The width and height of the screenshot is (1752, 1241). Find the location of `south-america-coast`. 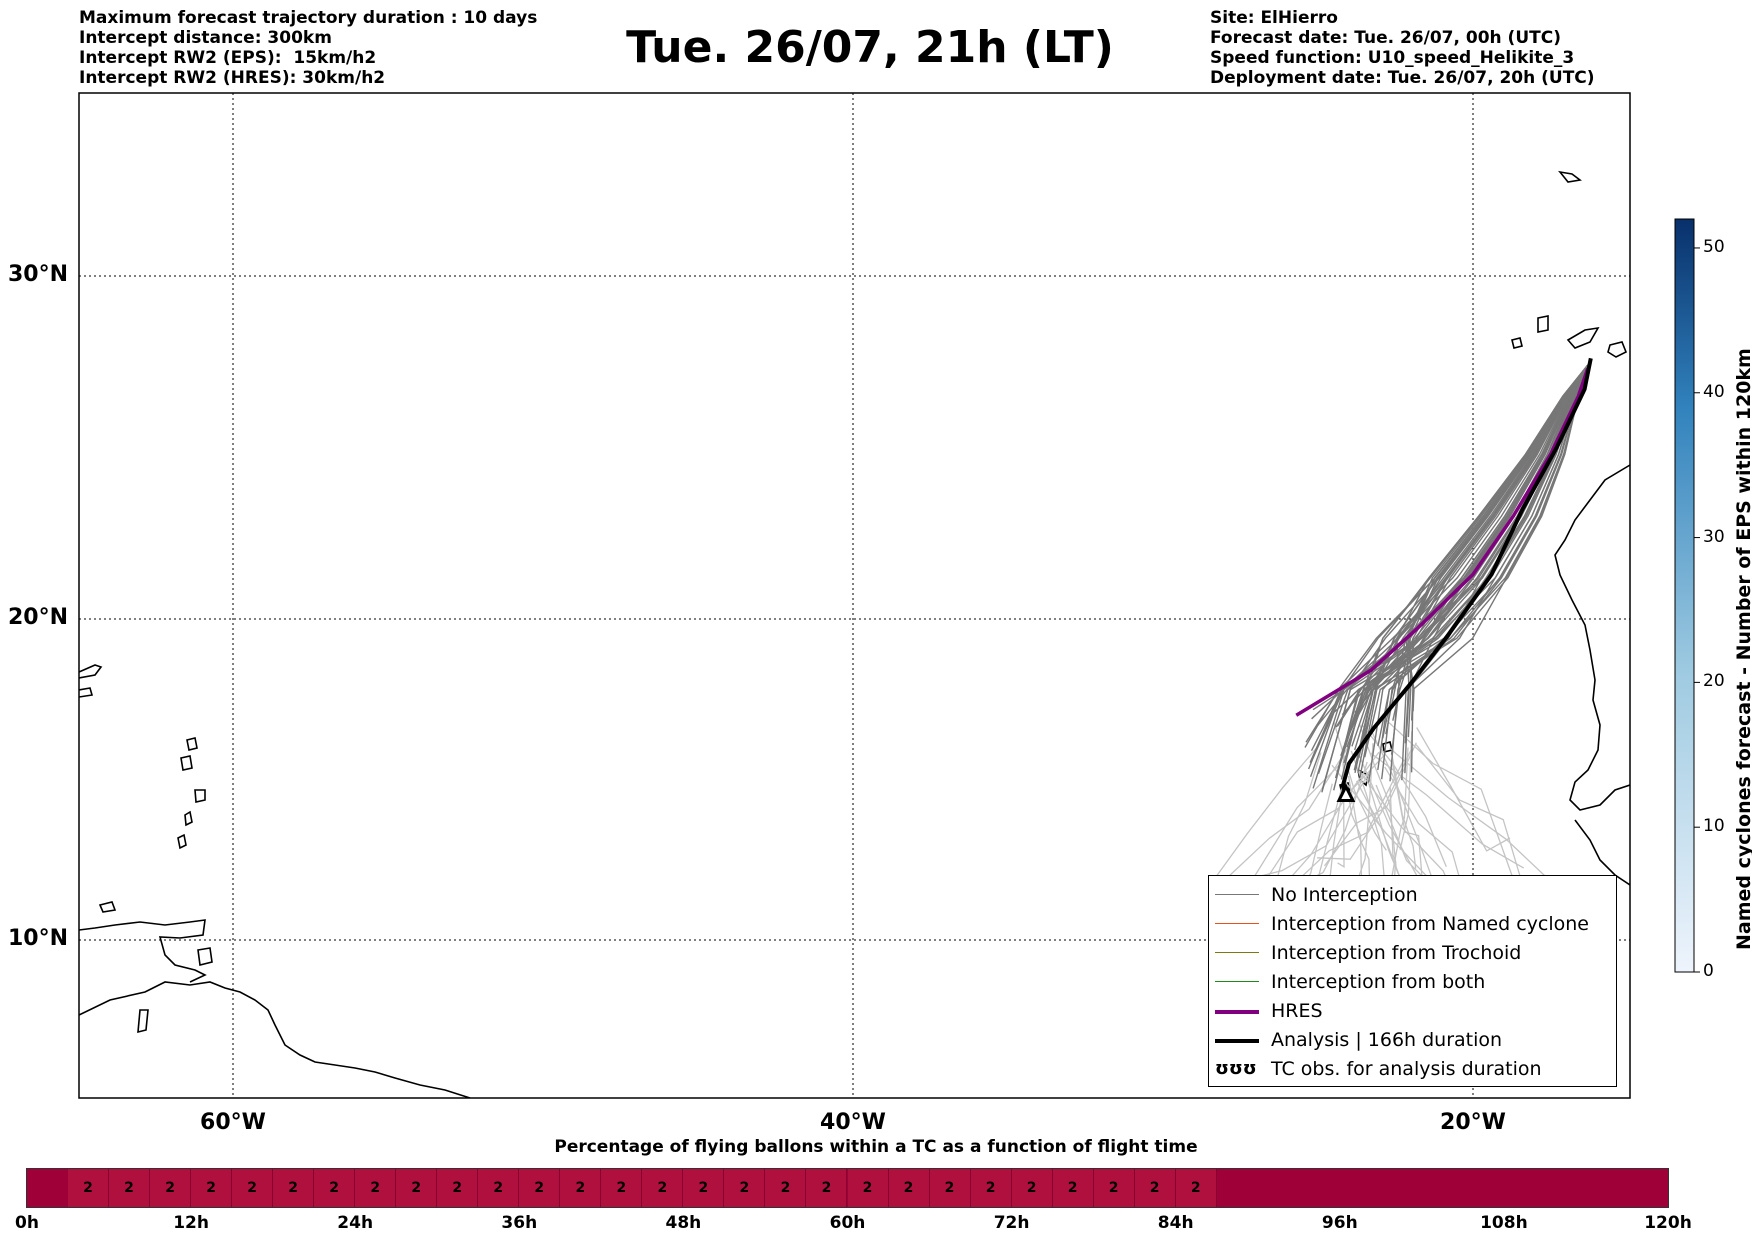

south-america-coast is located at coordinates (275, 1039).